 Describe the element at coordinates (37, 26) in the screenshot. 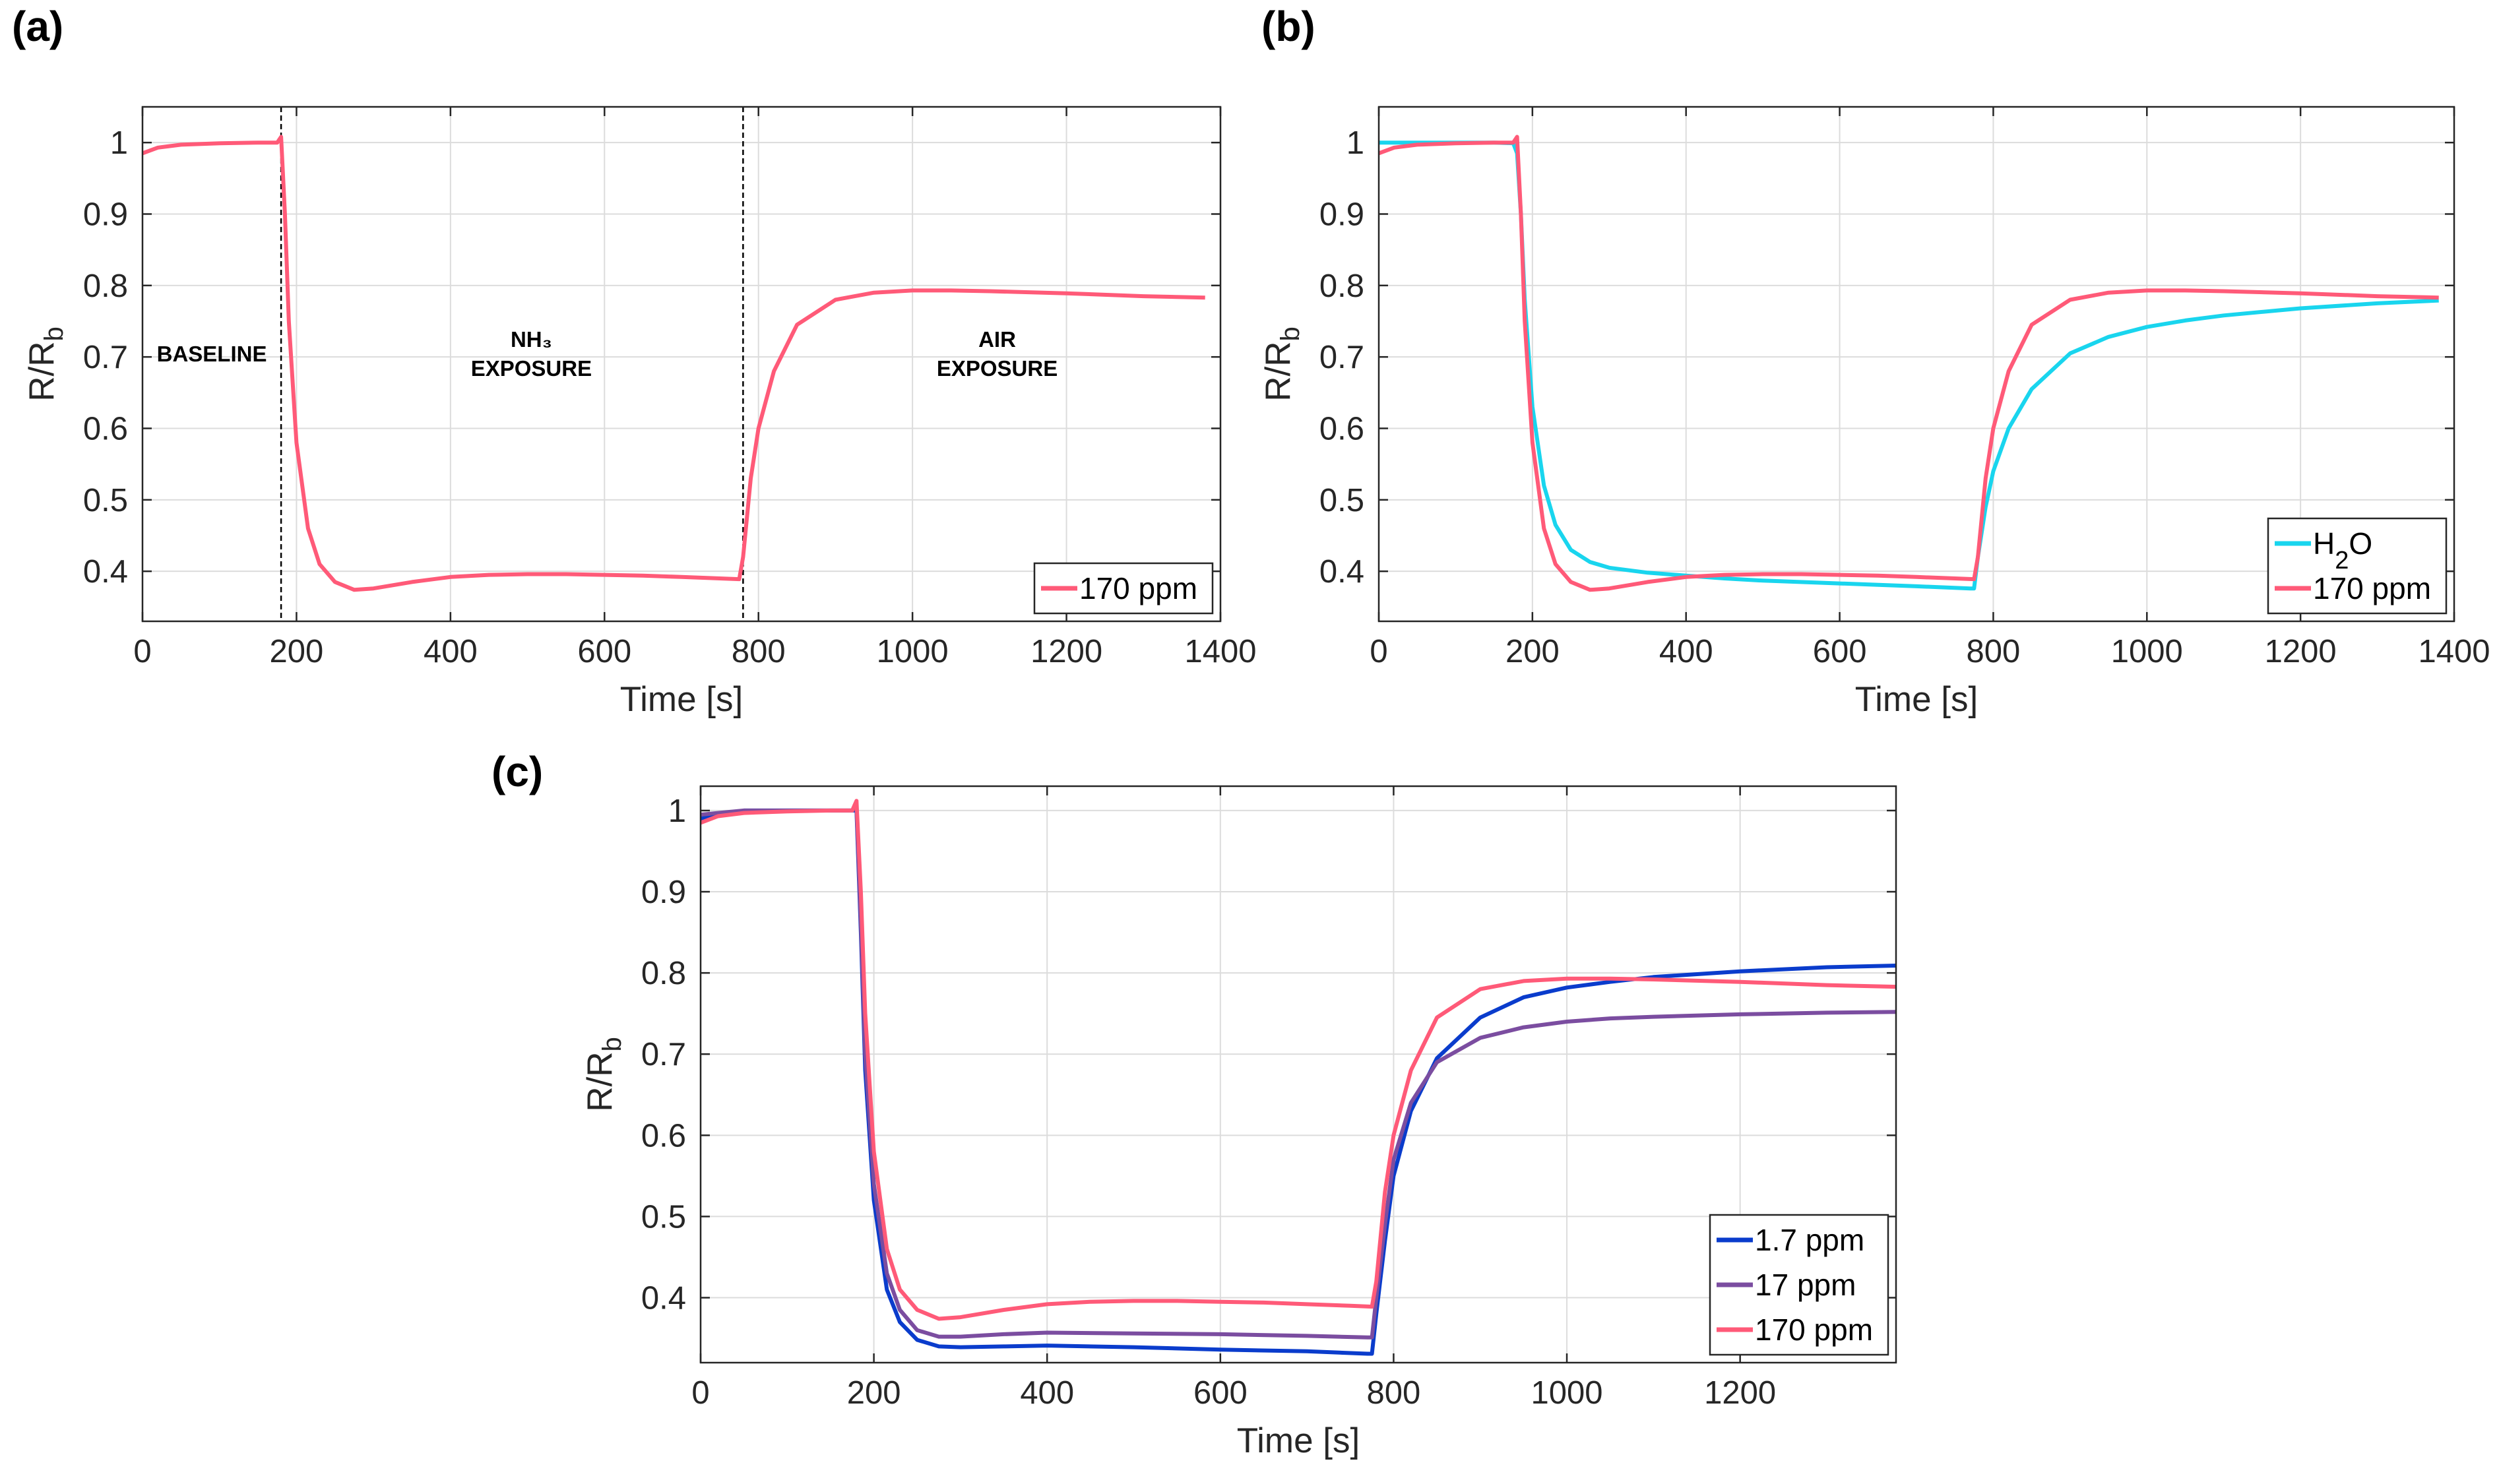

I see `panel-label-a: (a)` at that location.